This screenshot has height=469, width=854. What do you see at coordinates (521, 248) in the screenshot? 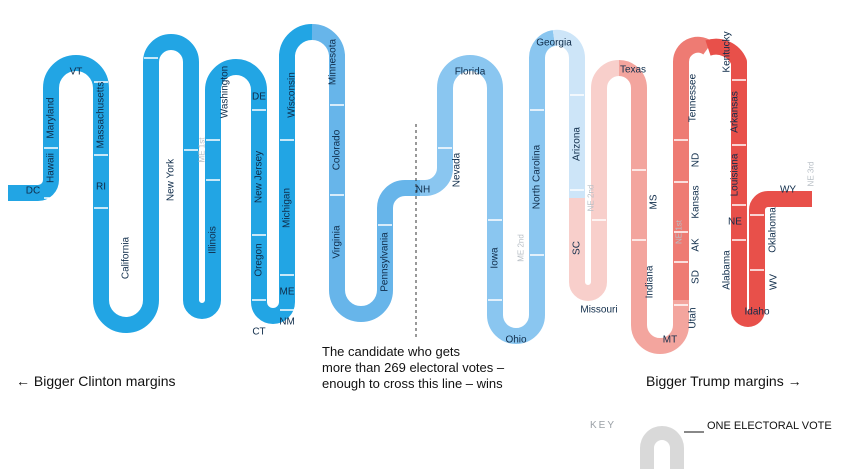
I see `state-label-me-2nd: ME 2nd` at bounding box center [521, 248].